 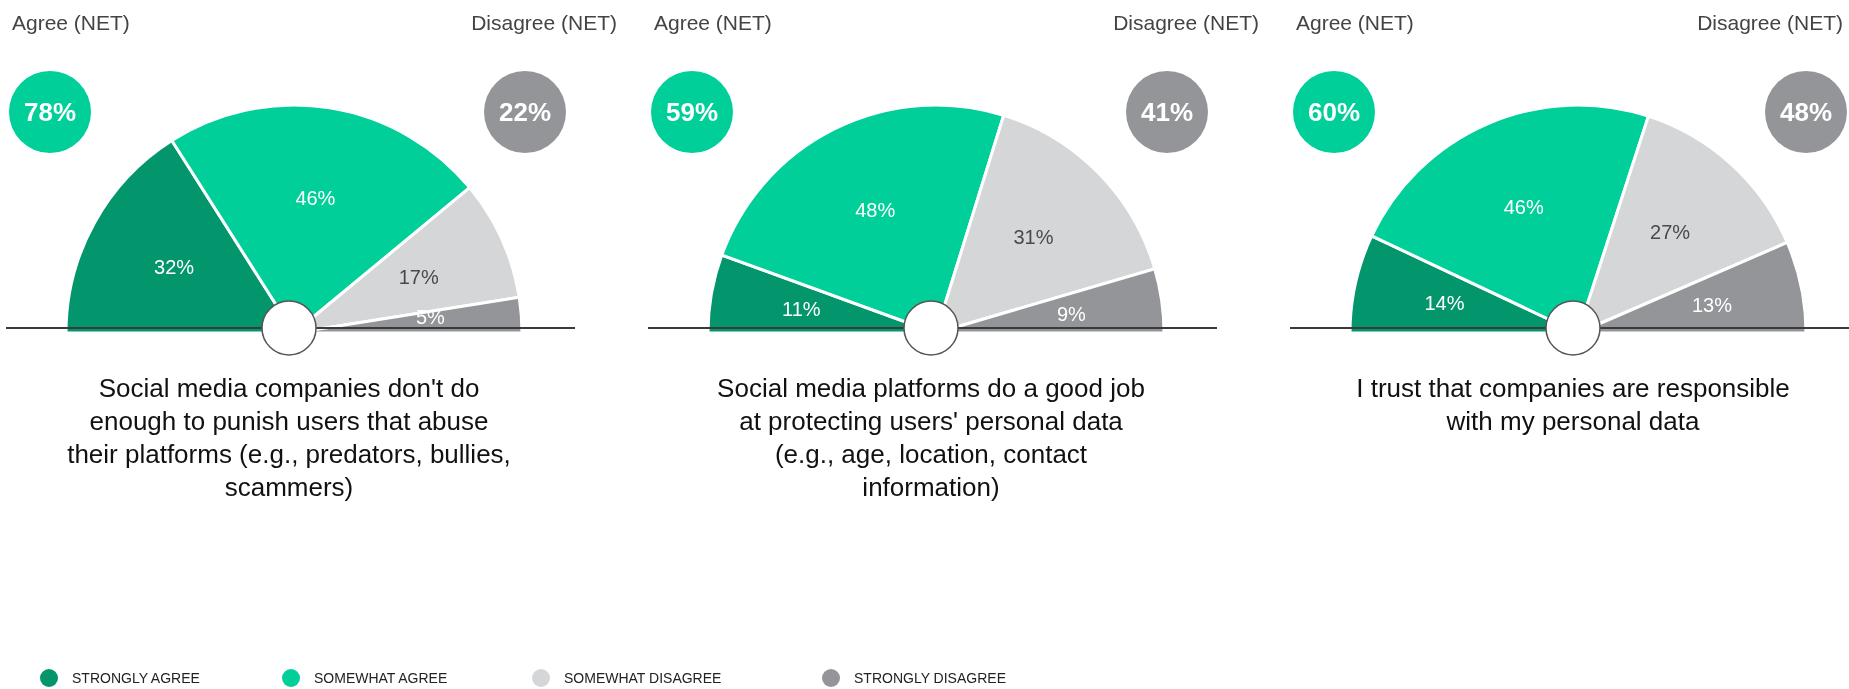 I want to click on data-label: 32%, so click(x=174, y=267).